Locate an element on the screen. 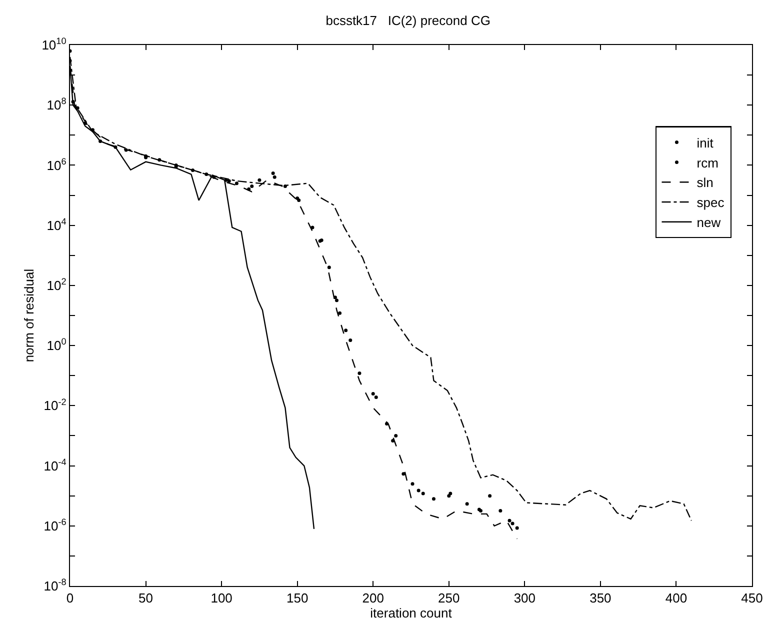  x-tick-label: 400 is located at coordinates (676, 598).